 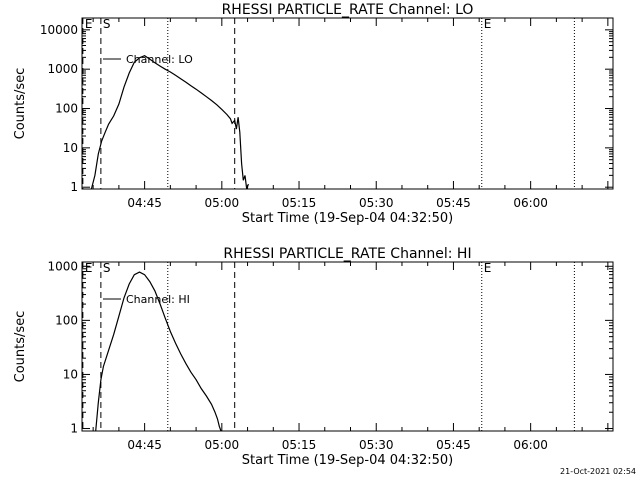 I want to click on footer-timestamp: 21-Oct-2021 02:54, so click(x=598, y=471).